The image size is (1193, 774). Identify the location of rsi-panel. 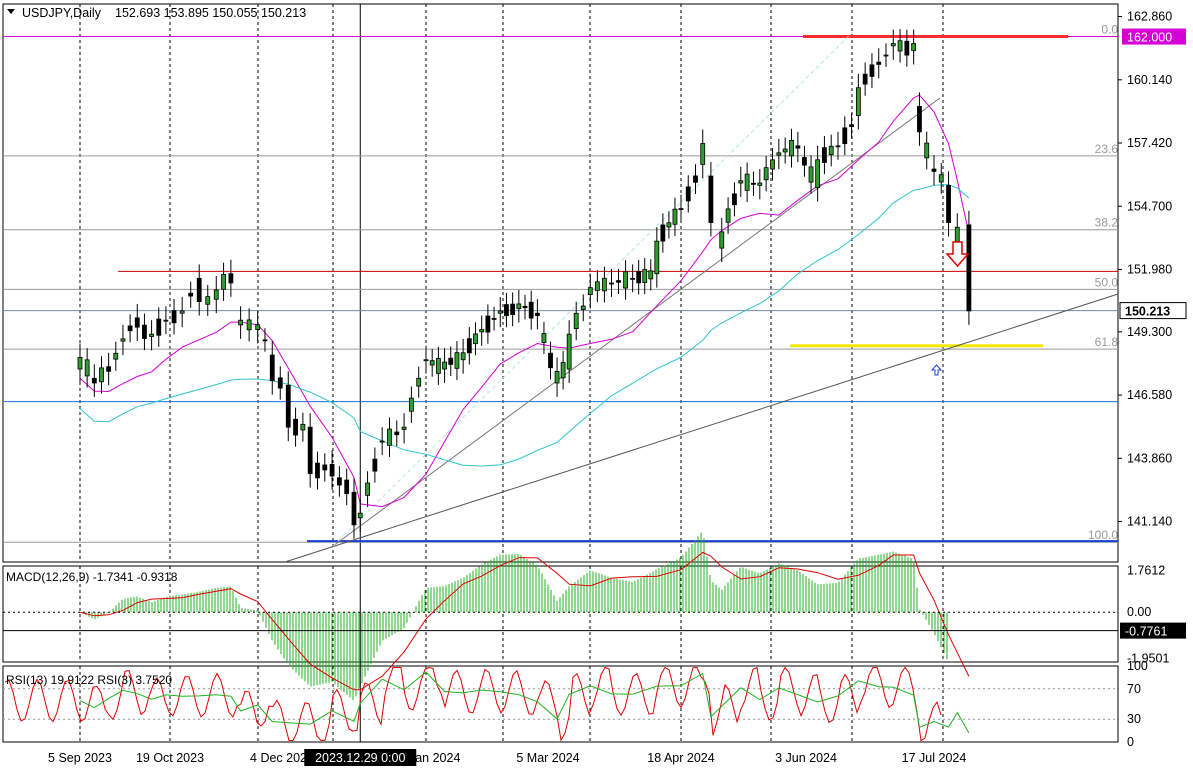
(560, 704).